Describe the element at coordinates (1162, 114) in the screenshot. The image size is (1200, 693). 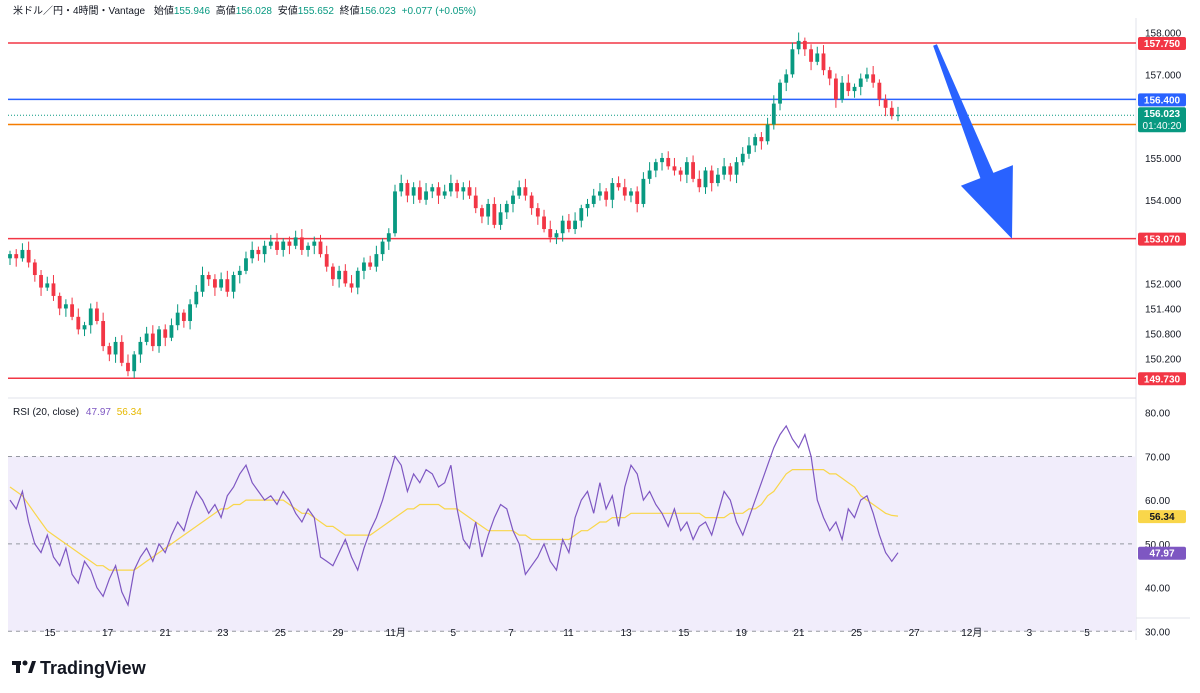
I see `price-badge-text: 156.023` at that location.